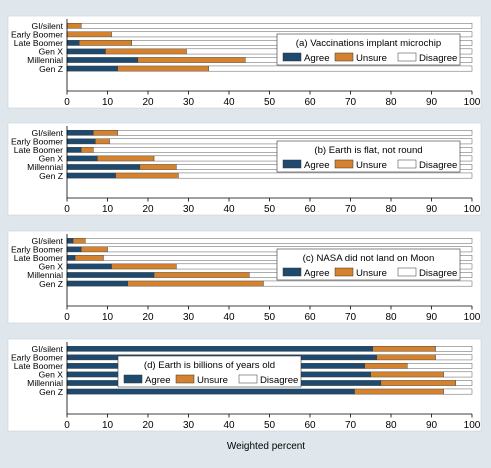 The image size is (491, 468). Describe the element at coordinates (229, 317) in the screenshot. I see `x-tick-label: 40` at that location.